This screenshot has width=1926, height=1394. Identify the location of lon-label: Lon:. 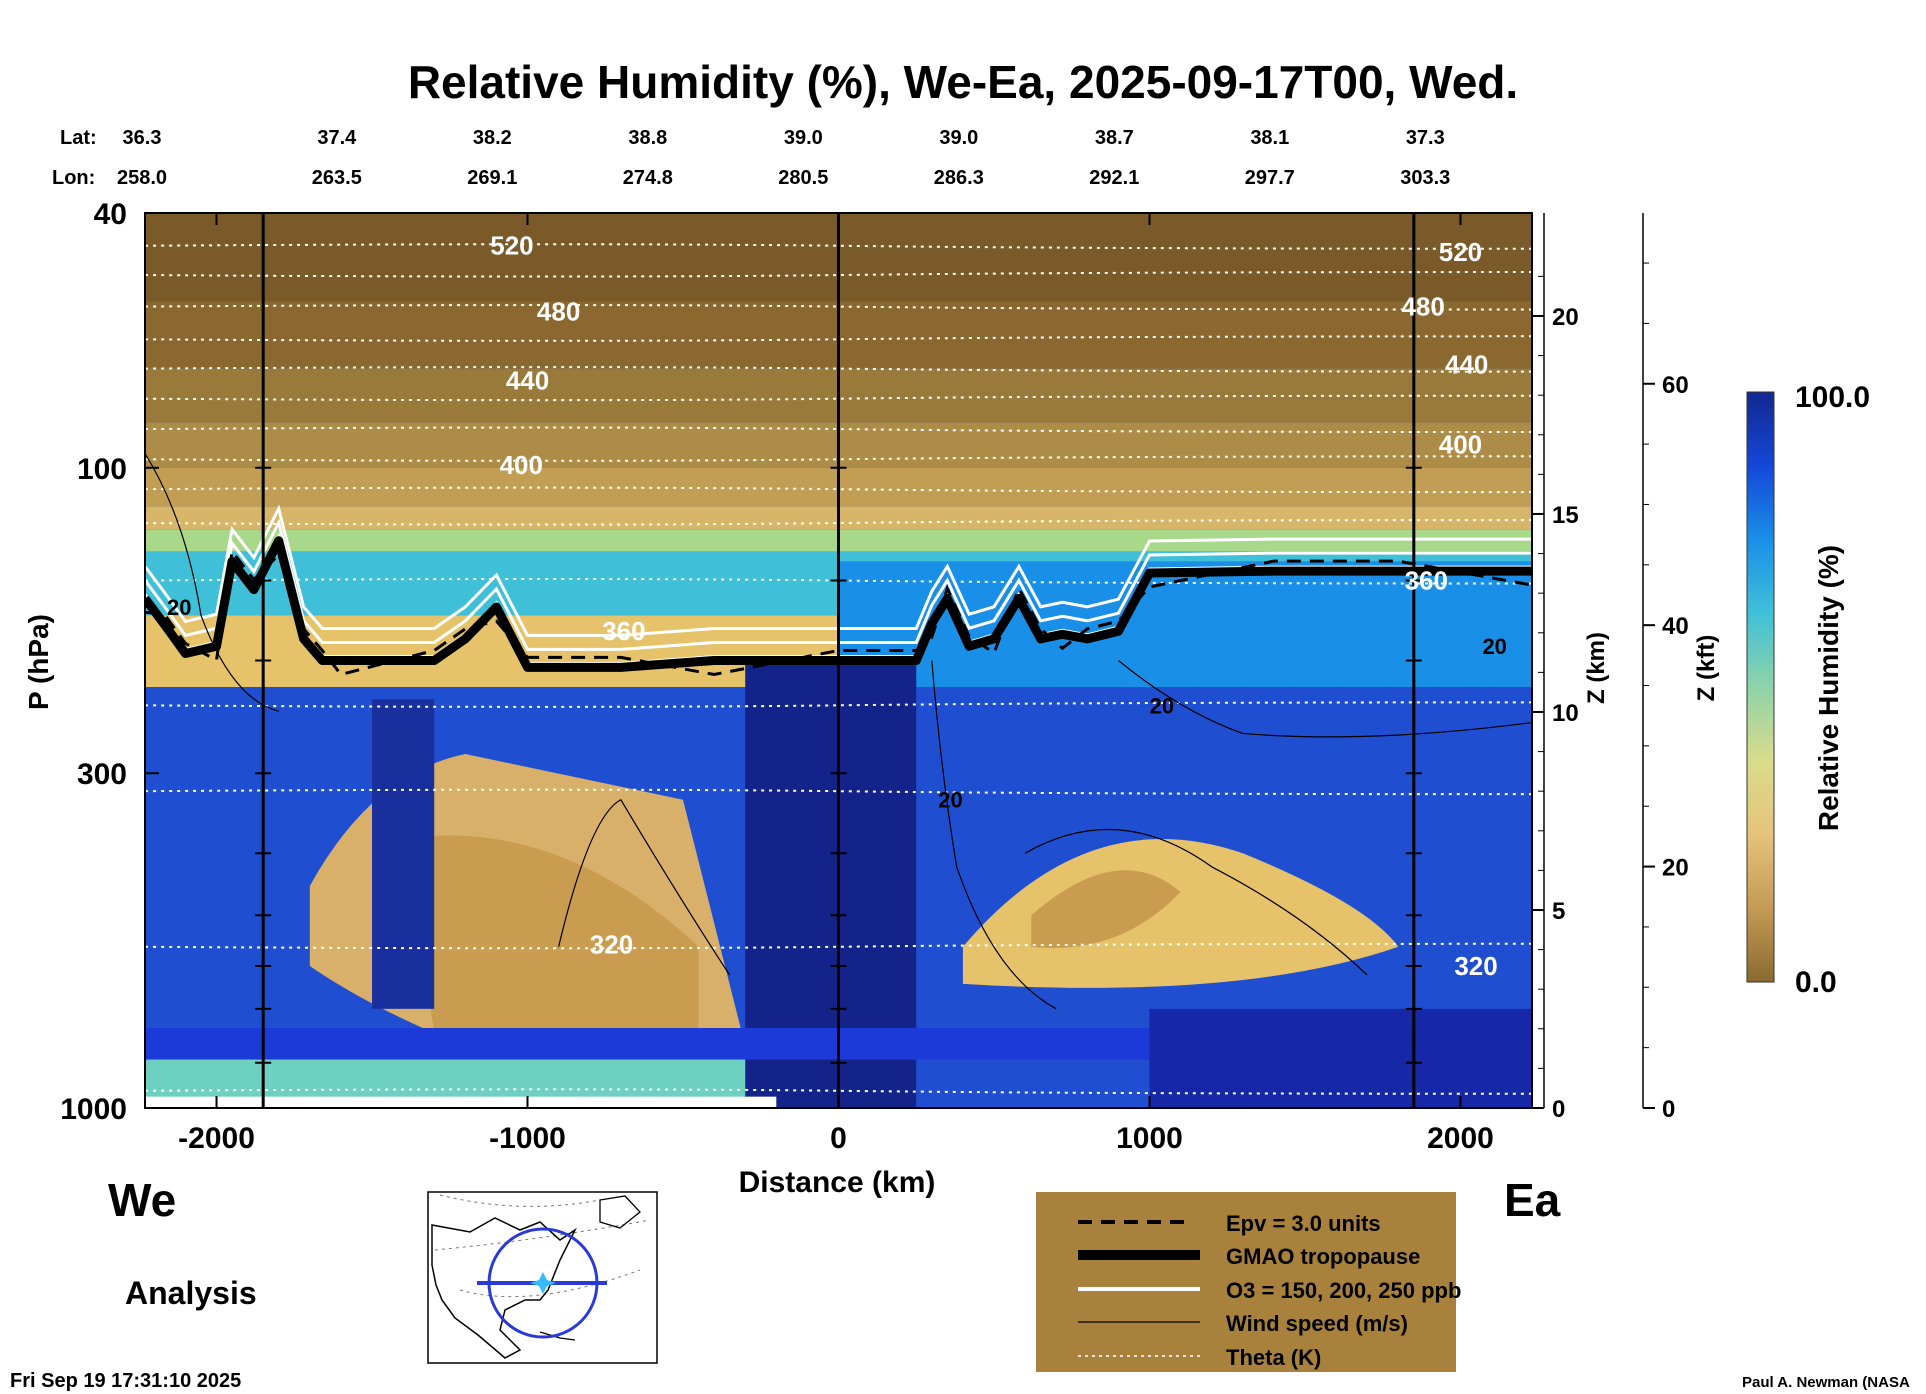
(73, 178).